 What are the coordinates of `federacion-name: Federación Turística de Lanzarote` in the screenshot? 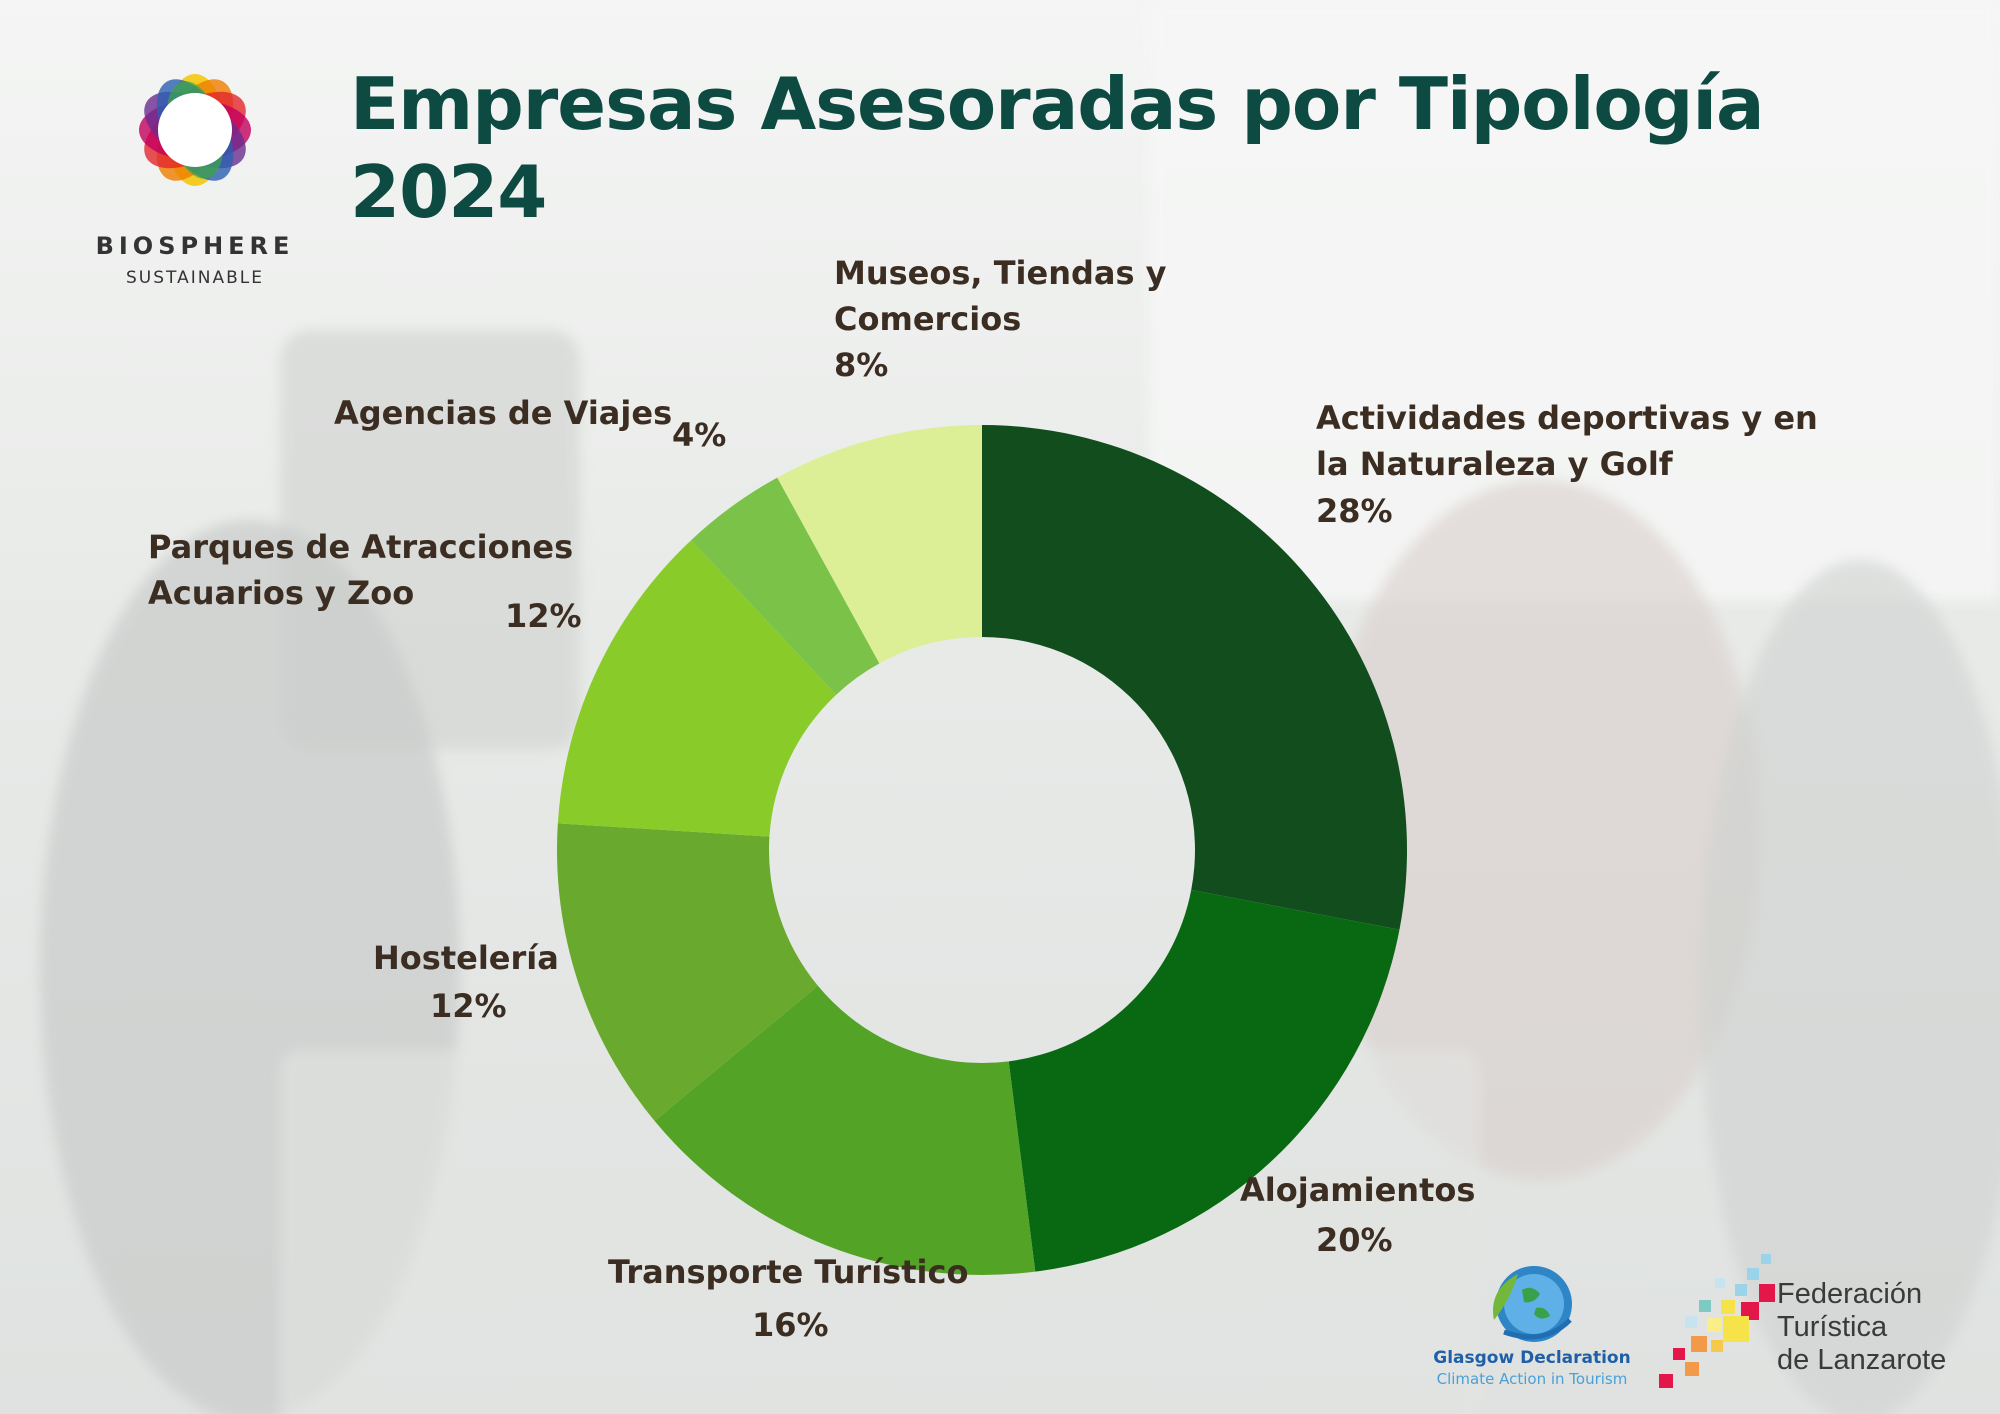 It's located at (1867, 1327).